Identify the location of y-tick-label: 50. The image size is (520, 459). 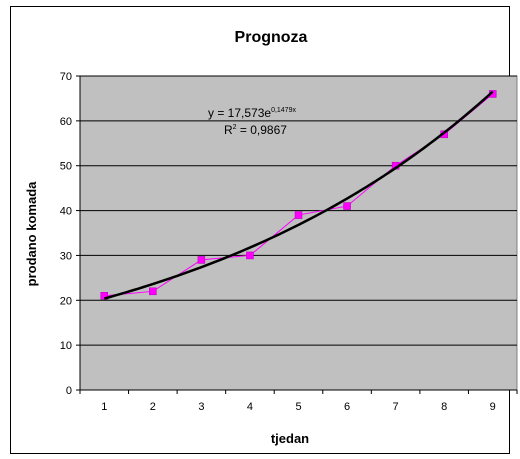
(66, 167).